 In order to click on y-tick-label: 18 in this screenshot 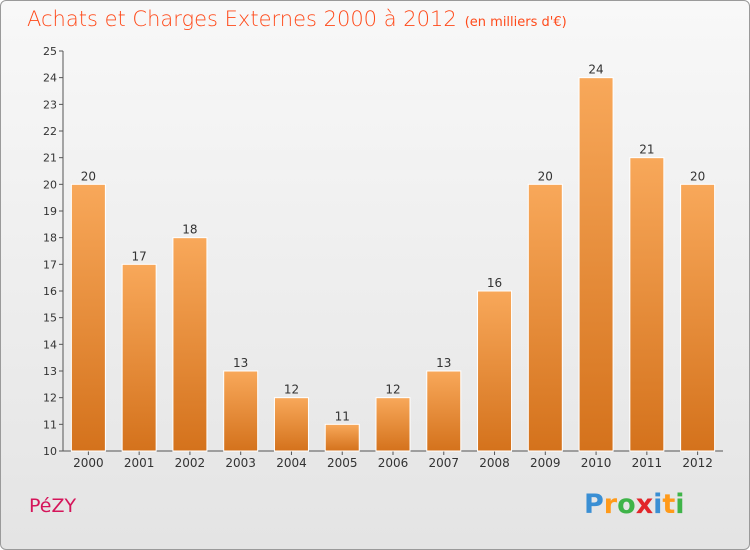, I will do `click(50, 238)`.